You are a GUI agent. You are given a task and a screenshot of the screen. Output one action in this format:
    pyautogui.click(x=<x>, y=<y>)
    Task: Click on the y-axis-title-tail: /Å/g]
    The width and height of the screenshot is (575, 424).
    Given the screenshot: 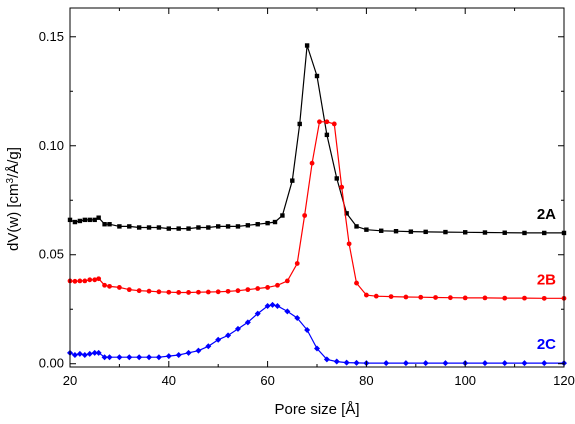 What is the action you would take?
    pyautogui.click(x=13, y=162)
    